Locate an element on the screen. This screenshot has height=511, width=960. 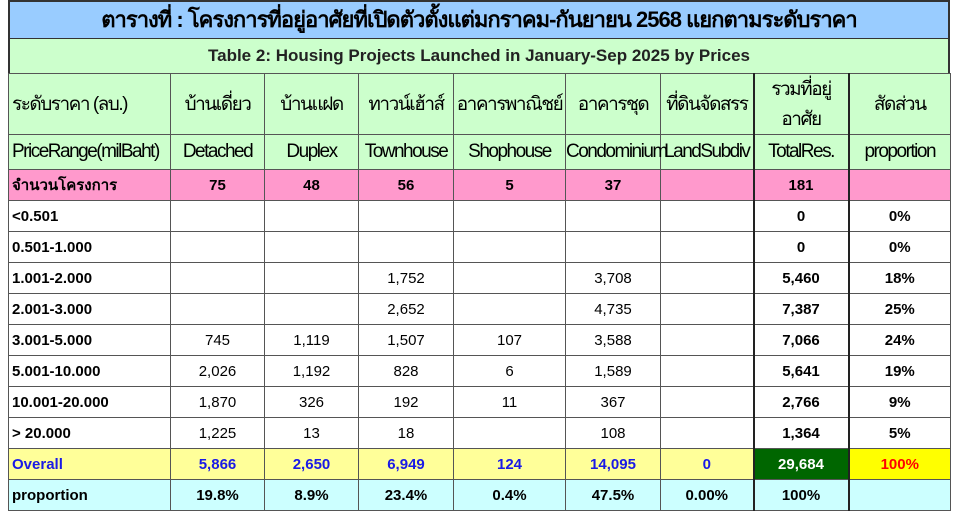
cell: 48 is located at coordinates (311, 185).